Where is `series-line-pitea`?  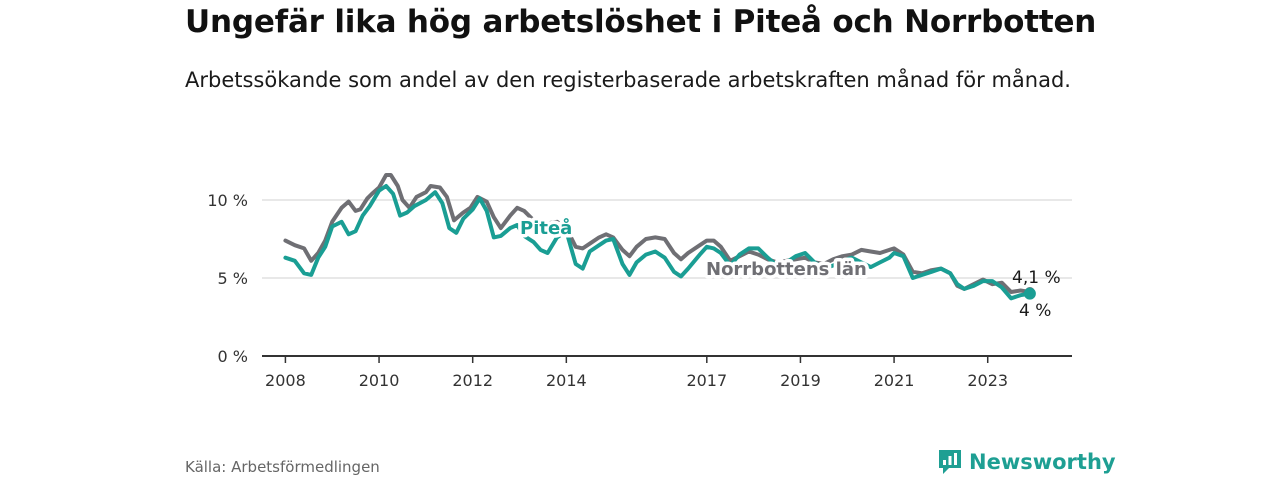 series-line-pitea is located at coordinates (657, 242).